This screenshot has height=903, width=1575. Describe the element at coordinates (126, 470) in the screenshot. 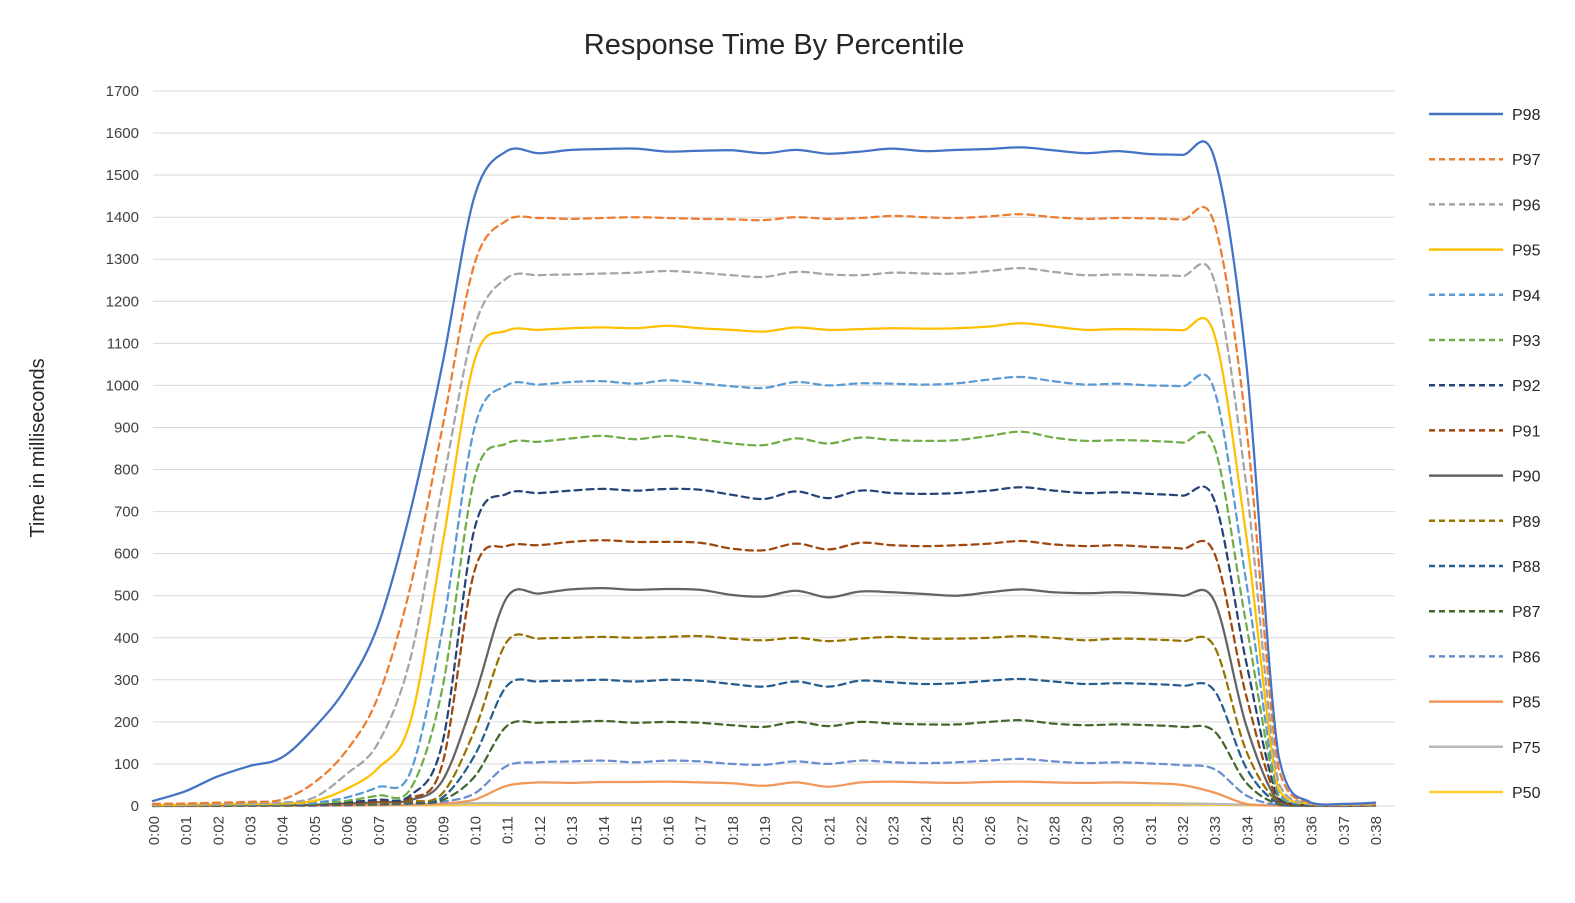

I see `y-tick-label: 800` at that location.